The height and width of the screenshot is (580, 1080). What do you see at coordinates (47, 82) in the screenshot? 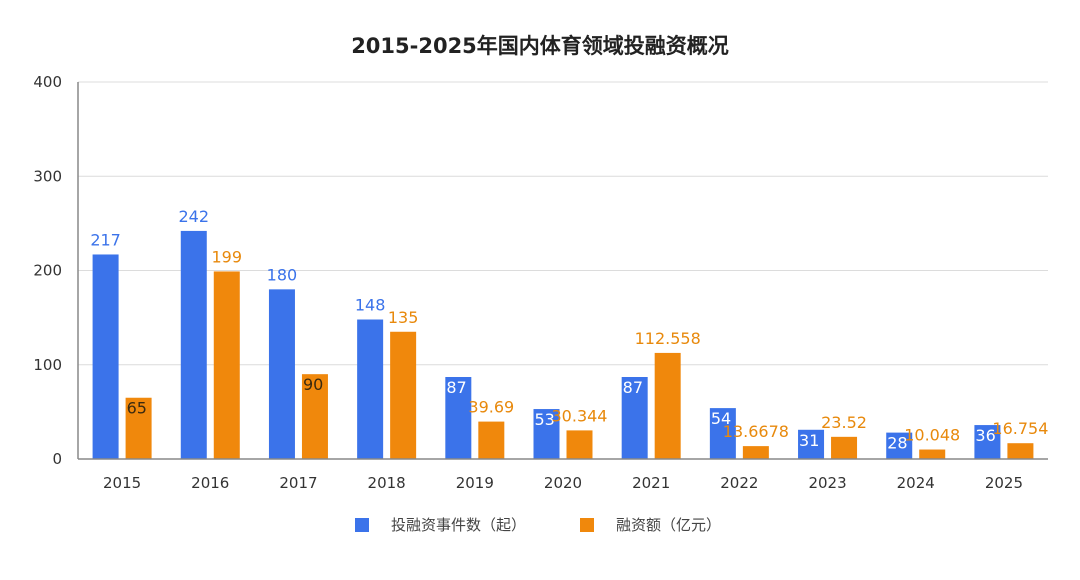
I see `y-tick-label: 400` at bounding box center [47, 82].